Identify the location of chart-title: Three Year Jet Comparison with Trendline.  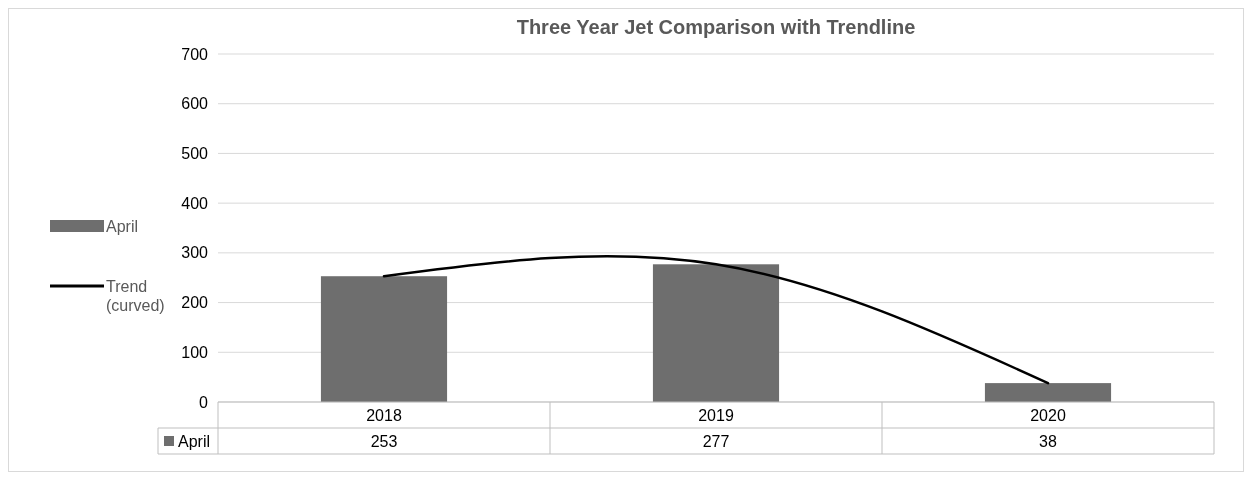
(716, 27).